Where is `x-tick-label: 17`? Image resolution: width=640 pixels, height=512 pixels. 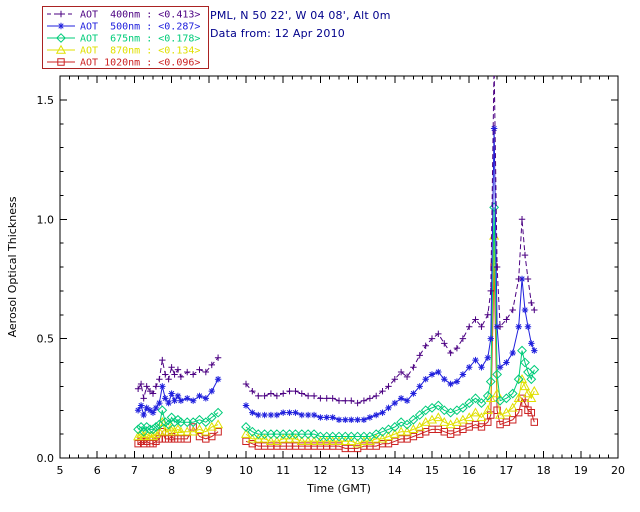
x-tick-label: 17 is located at coordinates (506, 470).